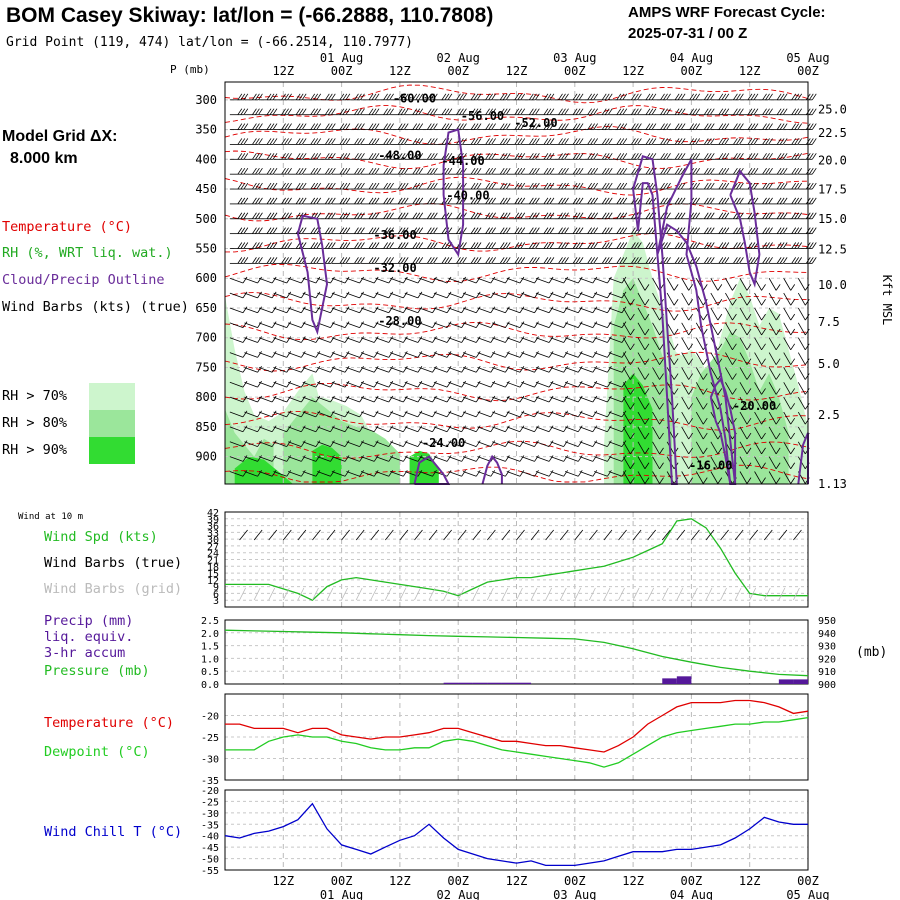 This screenshot has width=900, height=900. I want to click on date-tick-label: 02 Aug, so click(458, 894).